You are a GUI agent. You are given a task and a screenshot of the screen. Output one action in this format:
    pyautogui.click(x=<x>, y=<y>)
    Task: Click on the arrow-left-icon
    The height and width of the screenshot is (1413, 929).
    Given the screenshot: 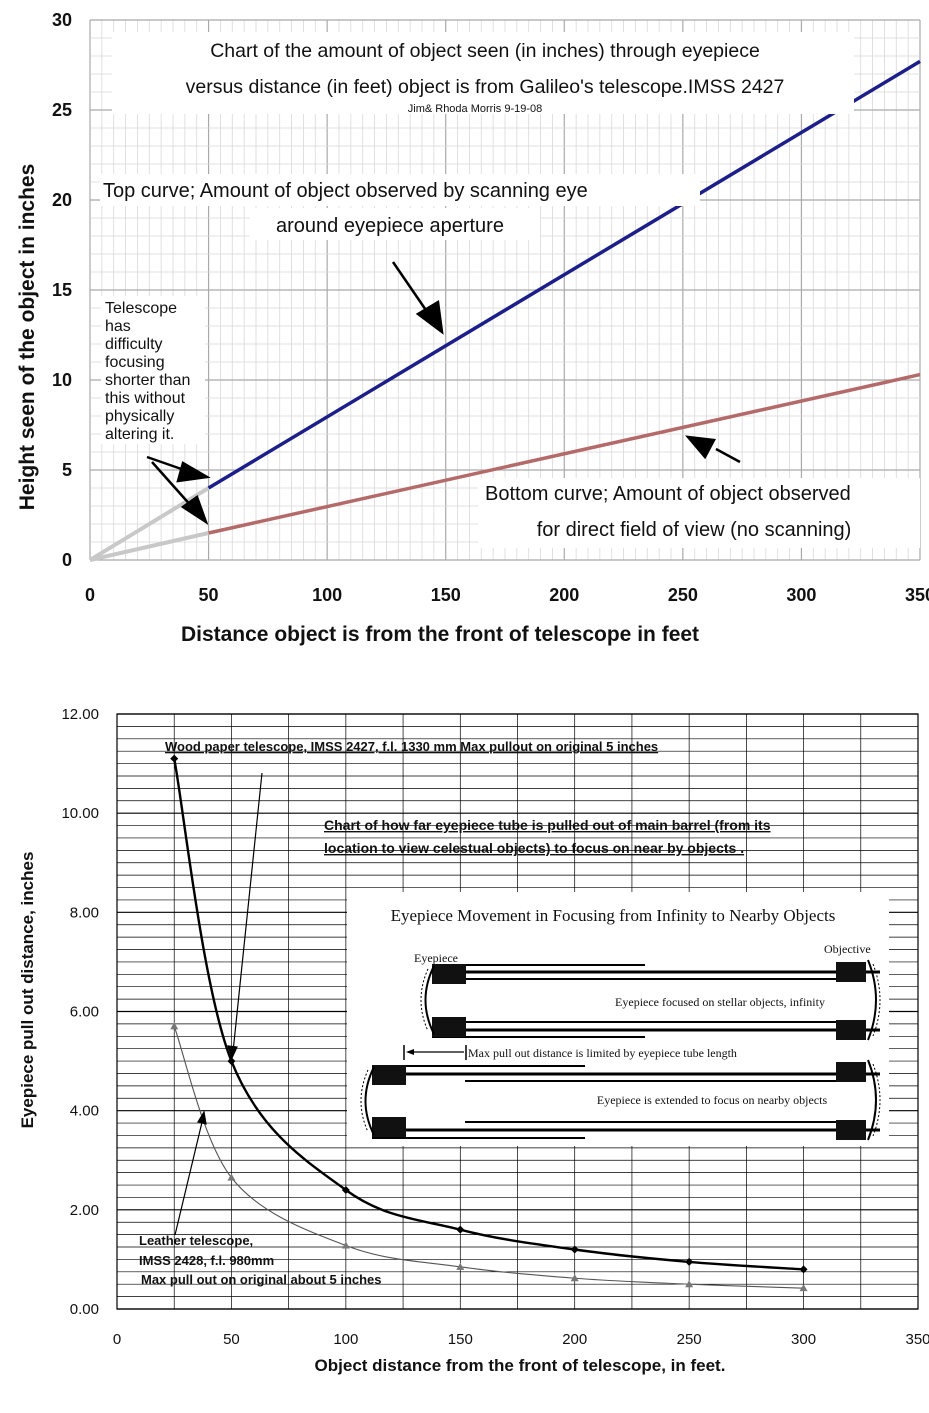 What is the action you would take?
    pyautogui.click(x=410, y=1052)
    